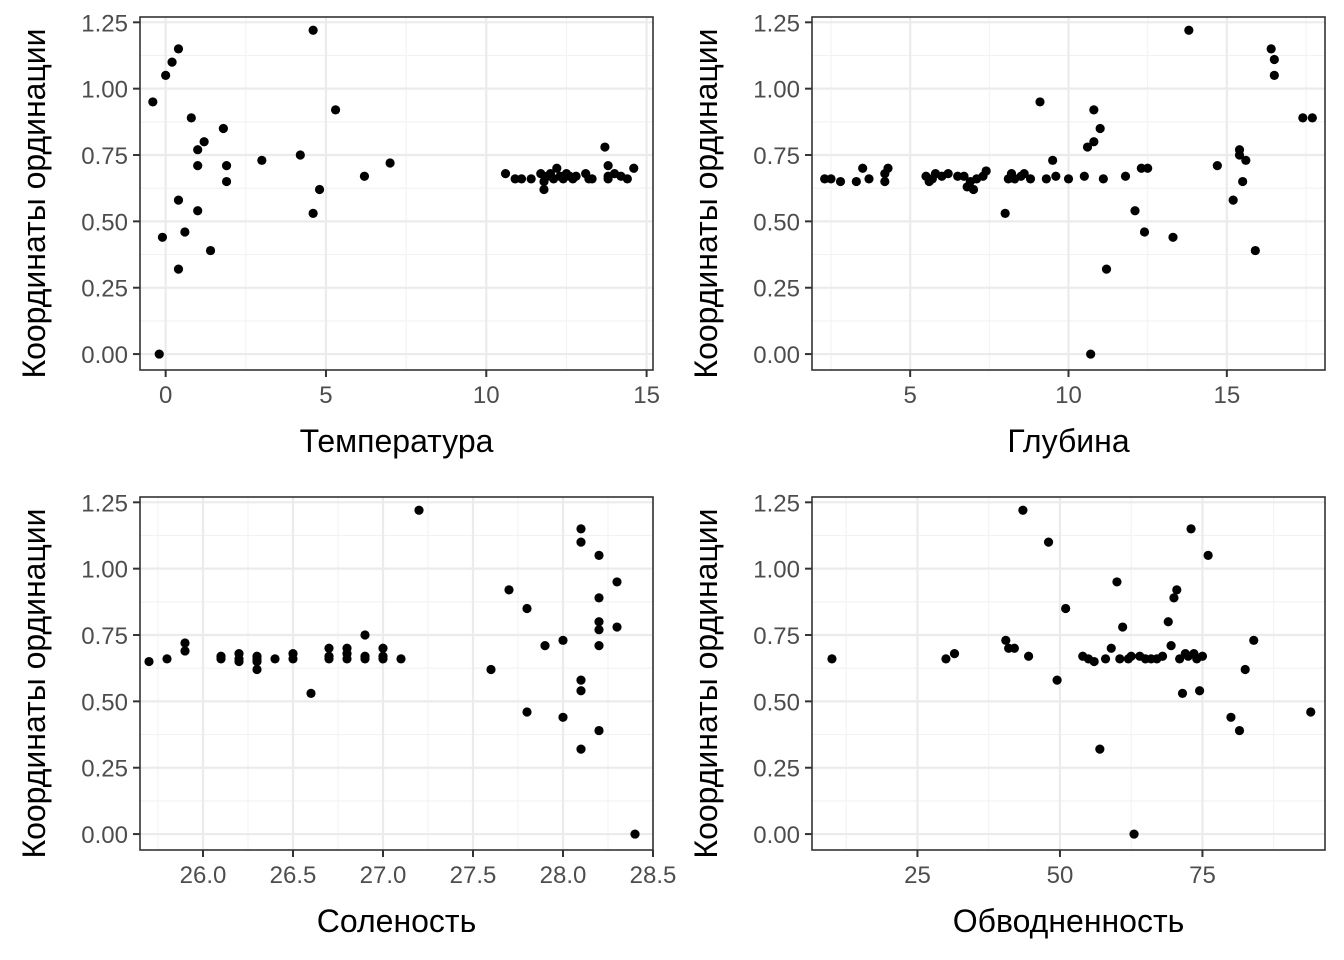 The width and height of the screenshot is (1344, 960). Describe the element at coordinates (293, 875) in the screenshot. I see `x-tick-label: 26.5` at that location.